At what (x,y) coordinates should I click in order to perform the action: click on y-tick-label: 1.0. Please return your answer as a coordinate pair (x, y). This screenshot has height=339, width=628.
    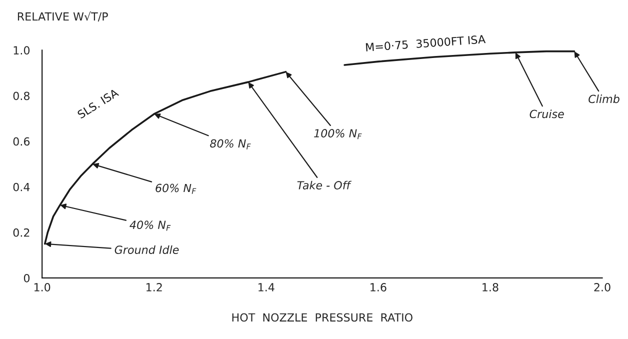
    Looking at the image, I should click on (22, 50).